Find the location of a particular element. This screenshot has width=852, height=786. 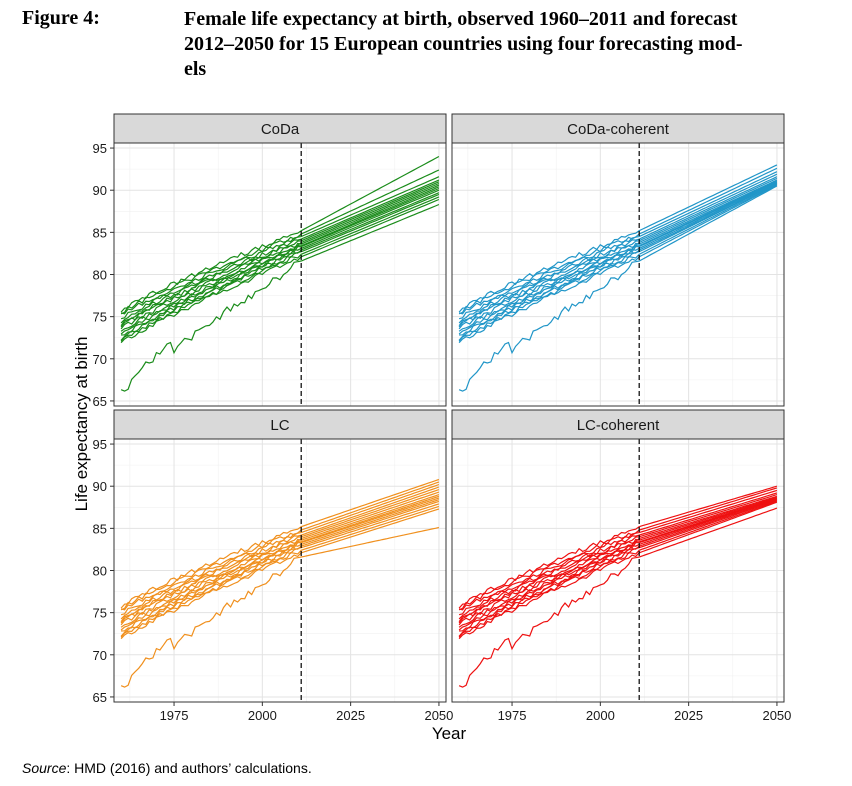

source-text: : HMD (2016) and authors’ calculations. is located at coordinates (189, 768).